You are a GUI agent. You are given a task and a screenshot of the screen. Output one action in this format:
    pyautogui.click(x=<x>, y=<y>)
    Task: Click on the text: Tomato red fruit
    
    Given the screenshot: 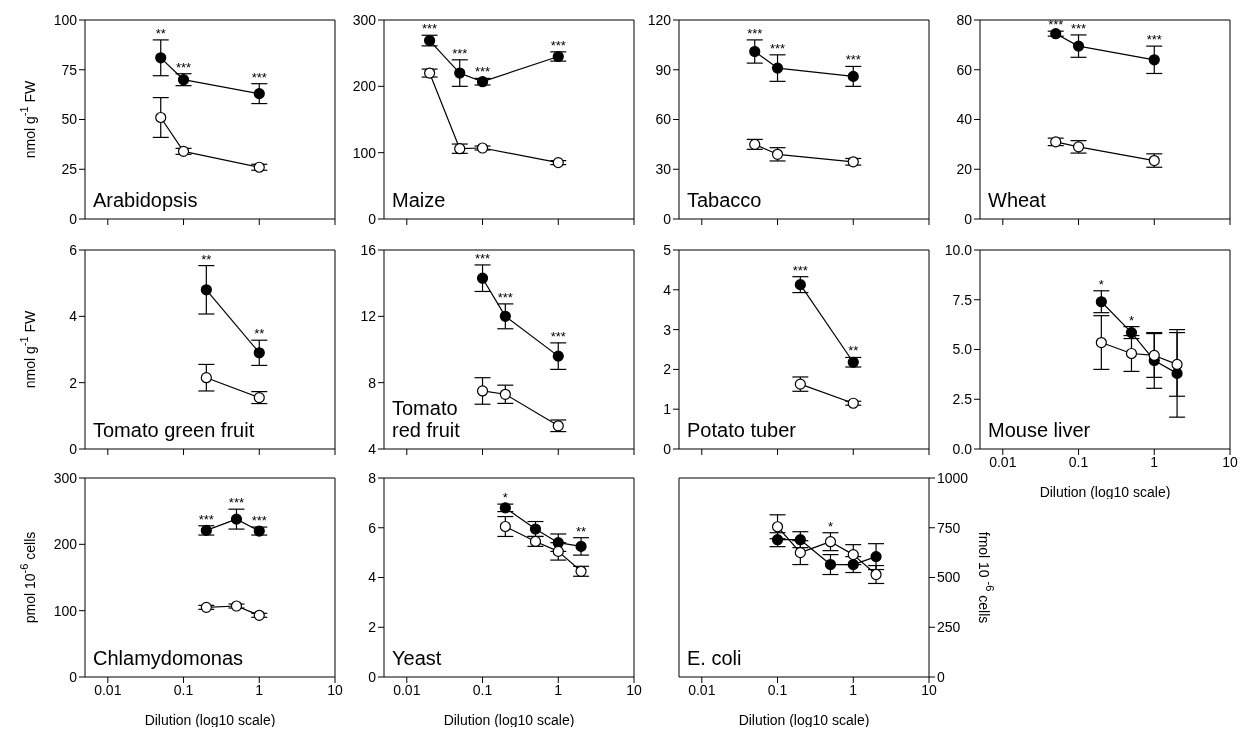 What is the action you would take?
    pyautogui.click(x=426, y=419)
    